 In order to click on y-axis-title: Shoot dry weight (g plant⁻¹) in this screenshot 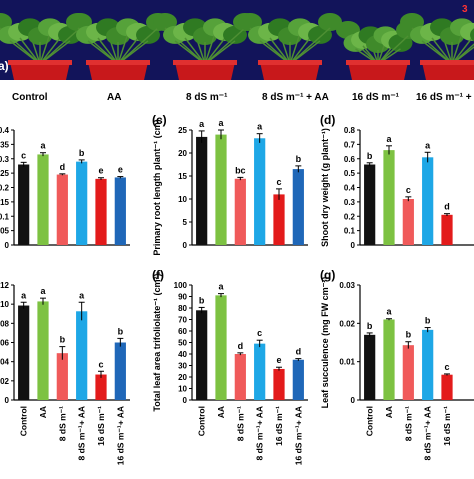, I will do `click(325, 187)`.